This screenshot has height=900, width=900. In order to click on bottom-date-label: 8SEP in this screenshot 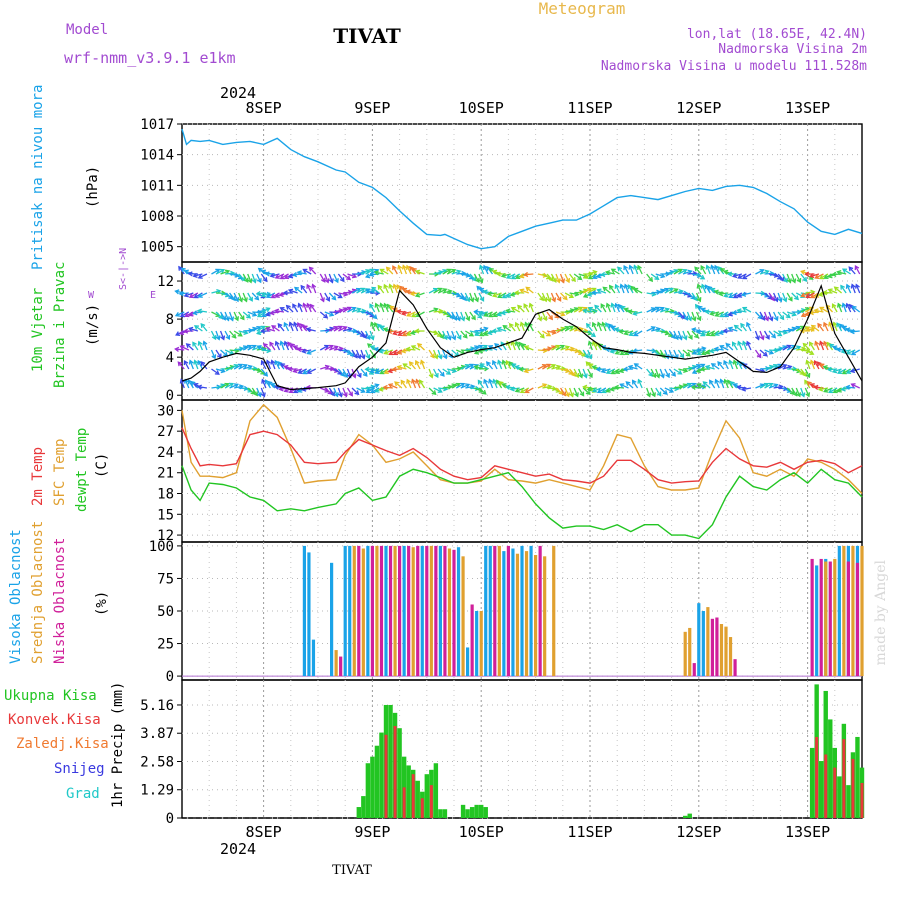, I will do `click(264, 832)`.